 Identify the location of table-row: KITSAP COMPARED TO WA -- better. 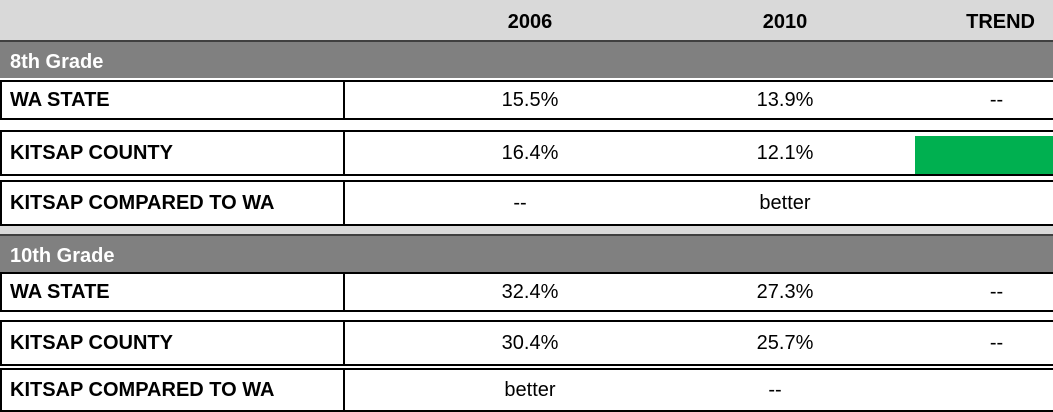
(526, 203).